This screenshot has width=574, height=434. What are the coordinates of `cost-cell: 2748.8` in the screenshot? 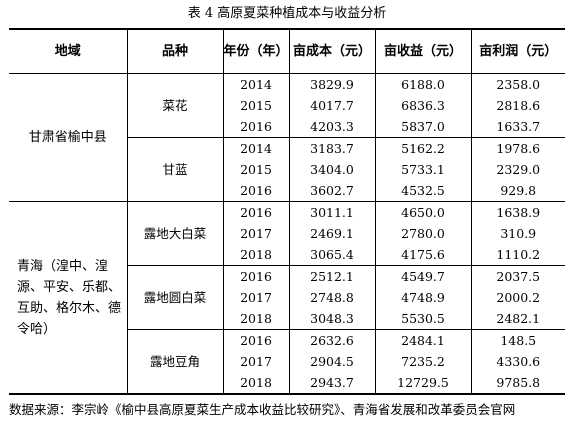 It's located at (331, 297).